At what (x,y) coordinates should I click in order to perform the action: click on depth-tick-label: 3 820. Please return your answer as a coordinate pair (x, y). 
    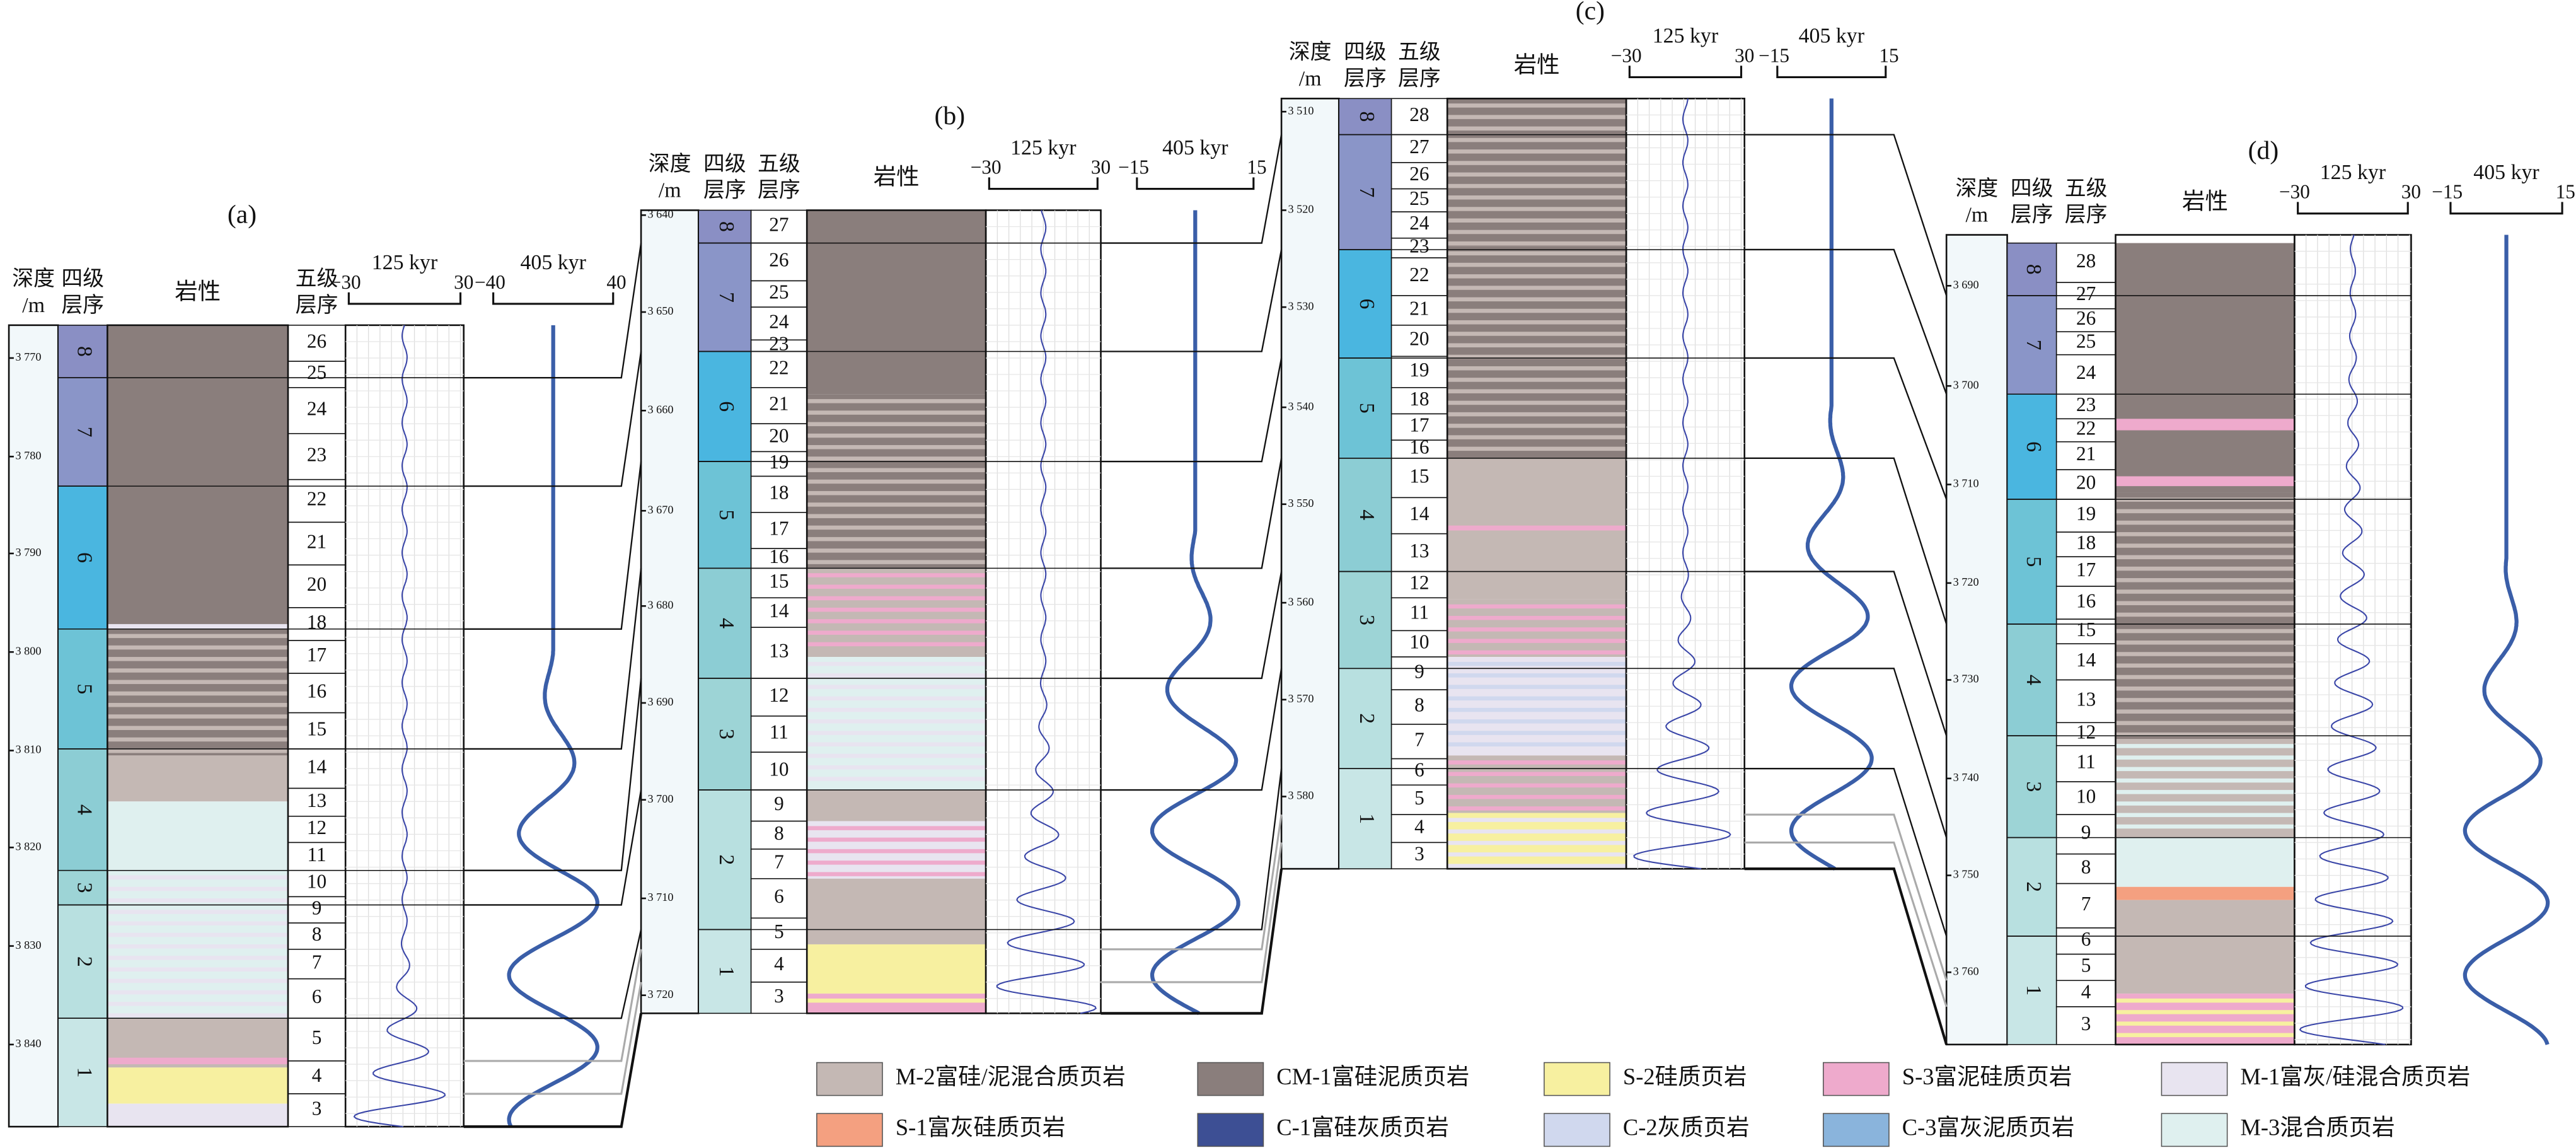
    Looking at the image, I should click on (29, 846).